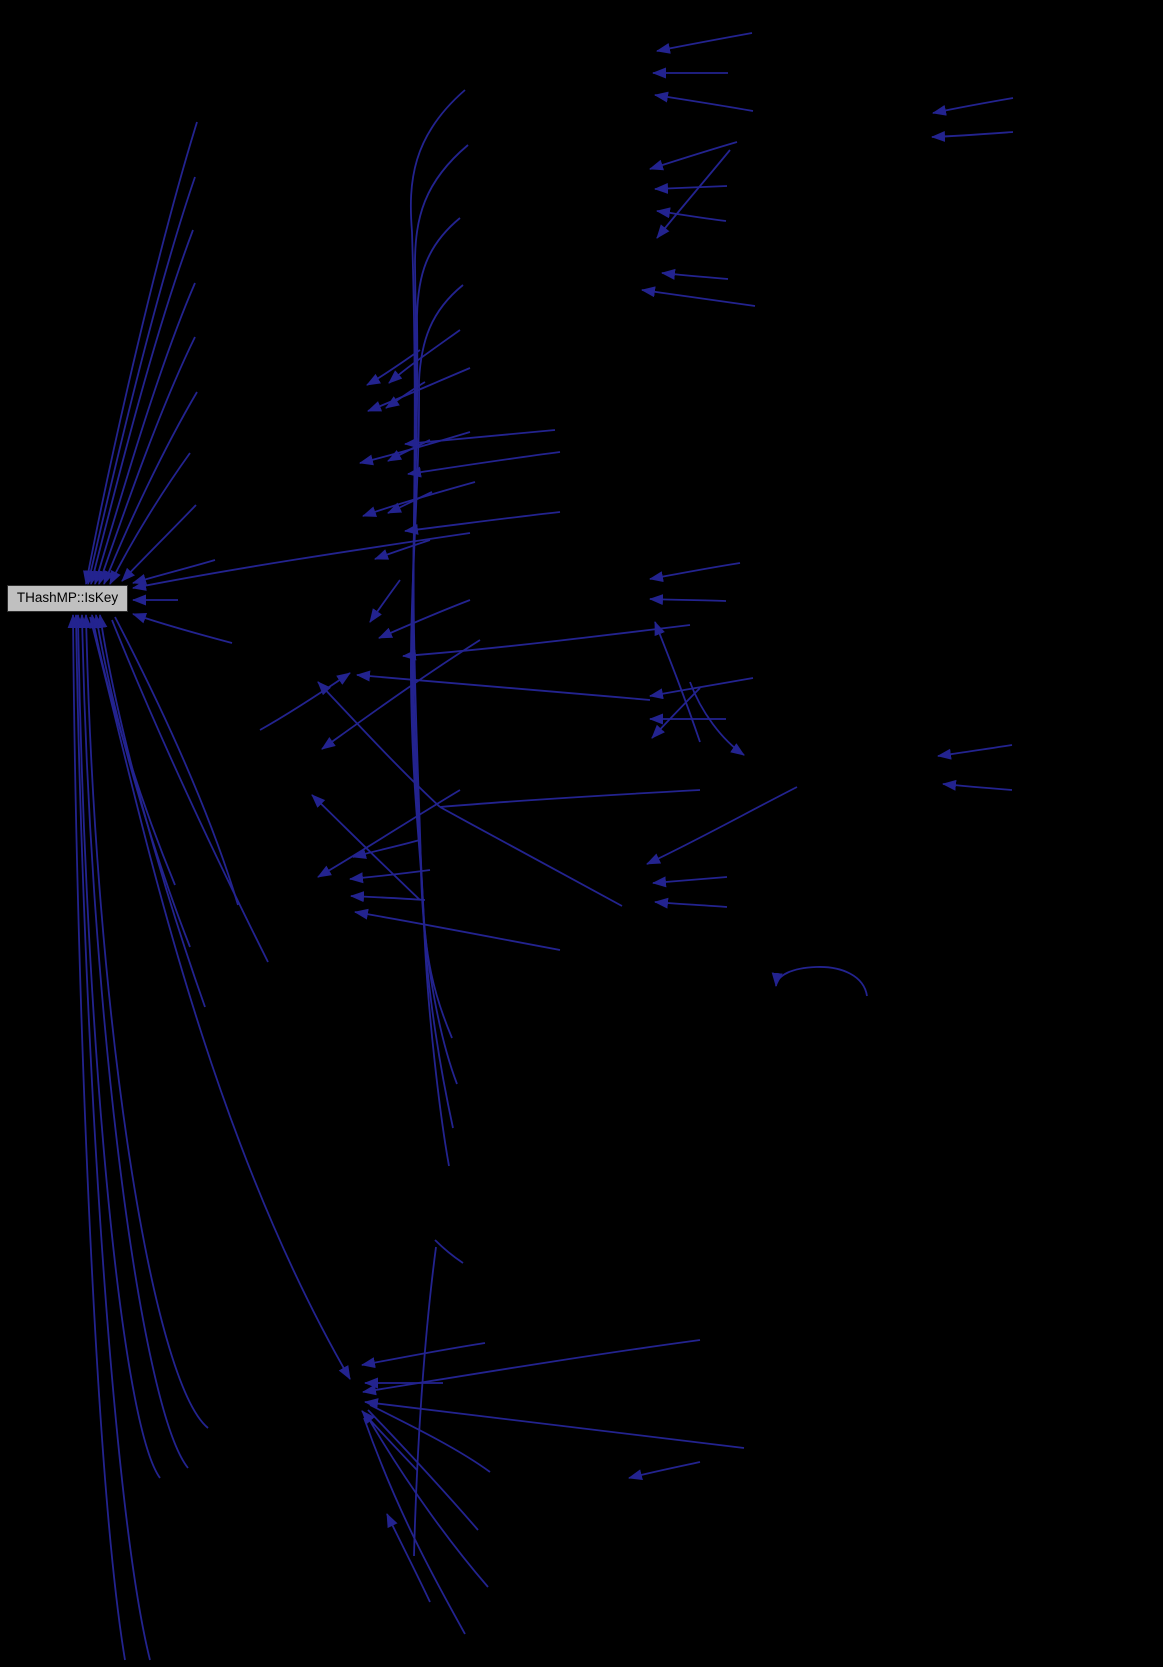  I want to click on graph-node-thashmp-iskey: THashMP::IsKey, so click(67, 598).